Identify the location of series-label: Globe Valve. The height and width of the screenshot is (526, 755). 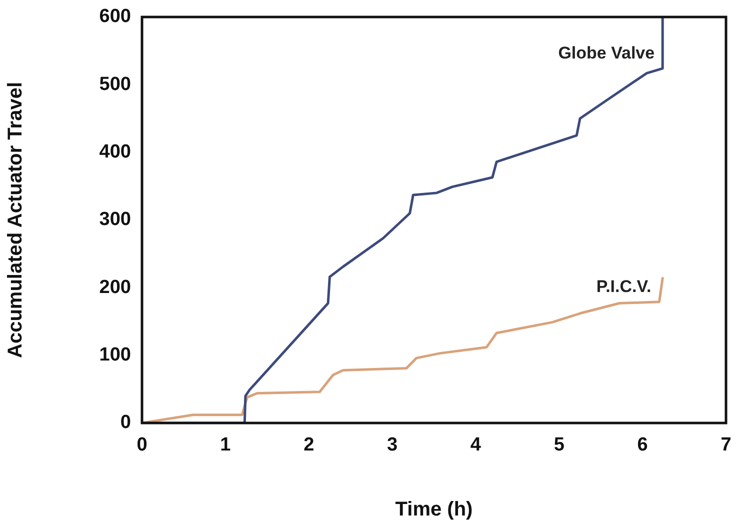
(606, 53).